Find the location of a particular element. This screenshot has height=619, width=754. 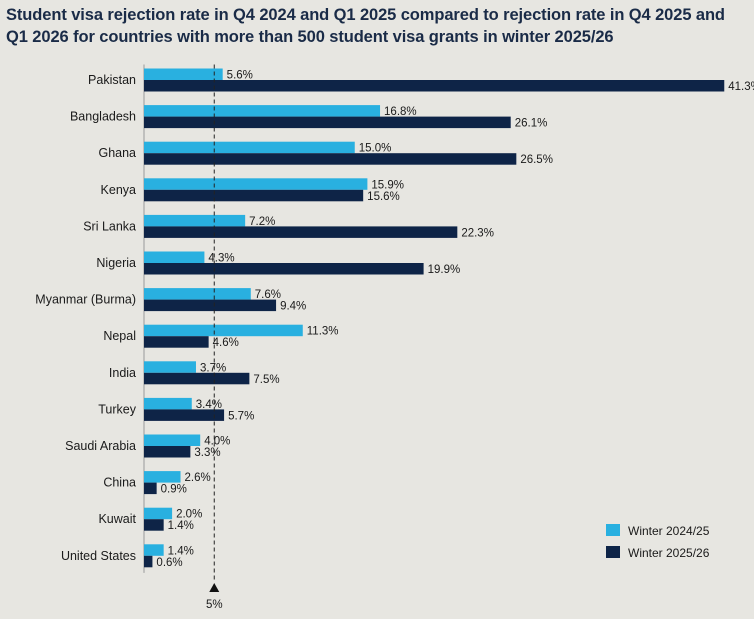

data-label: 26.5% is located at coordinates (536, 160).